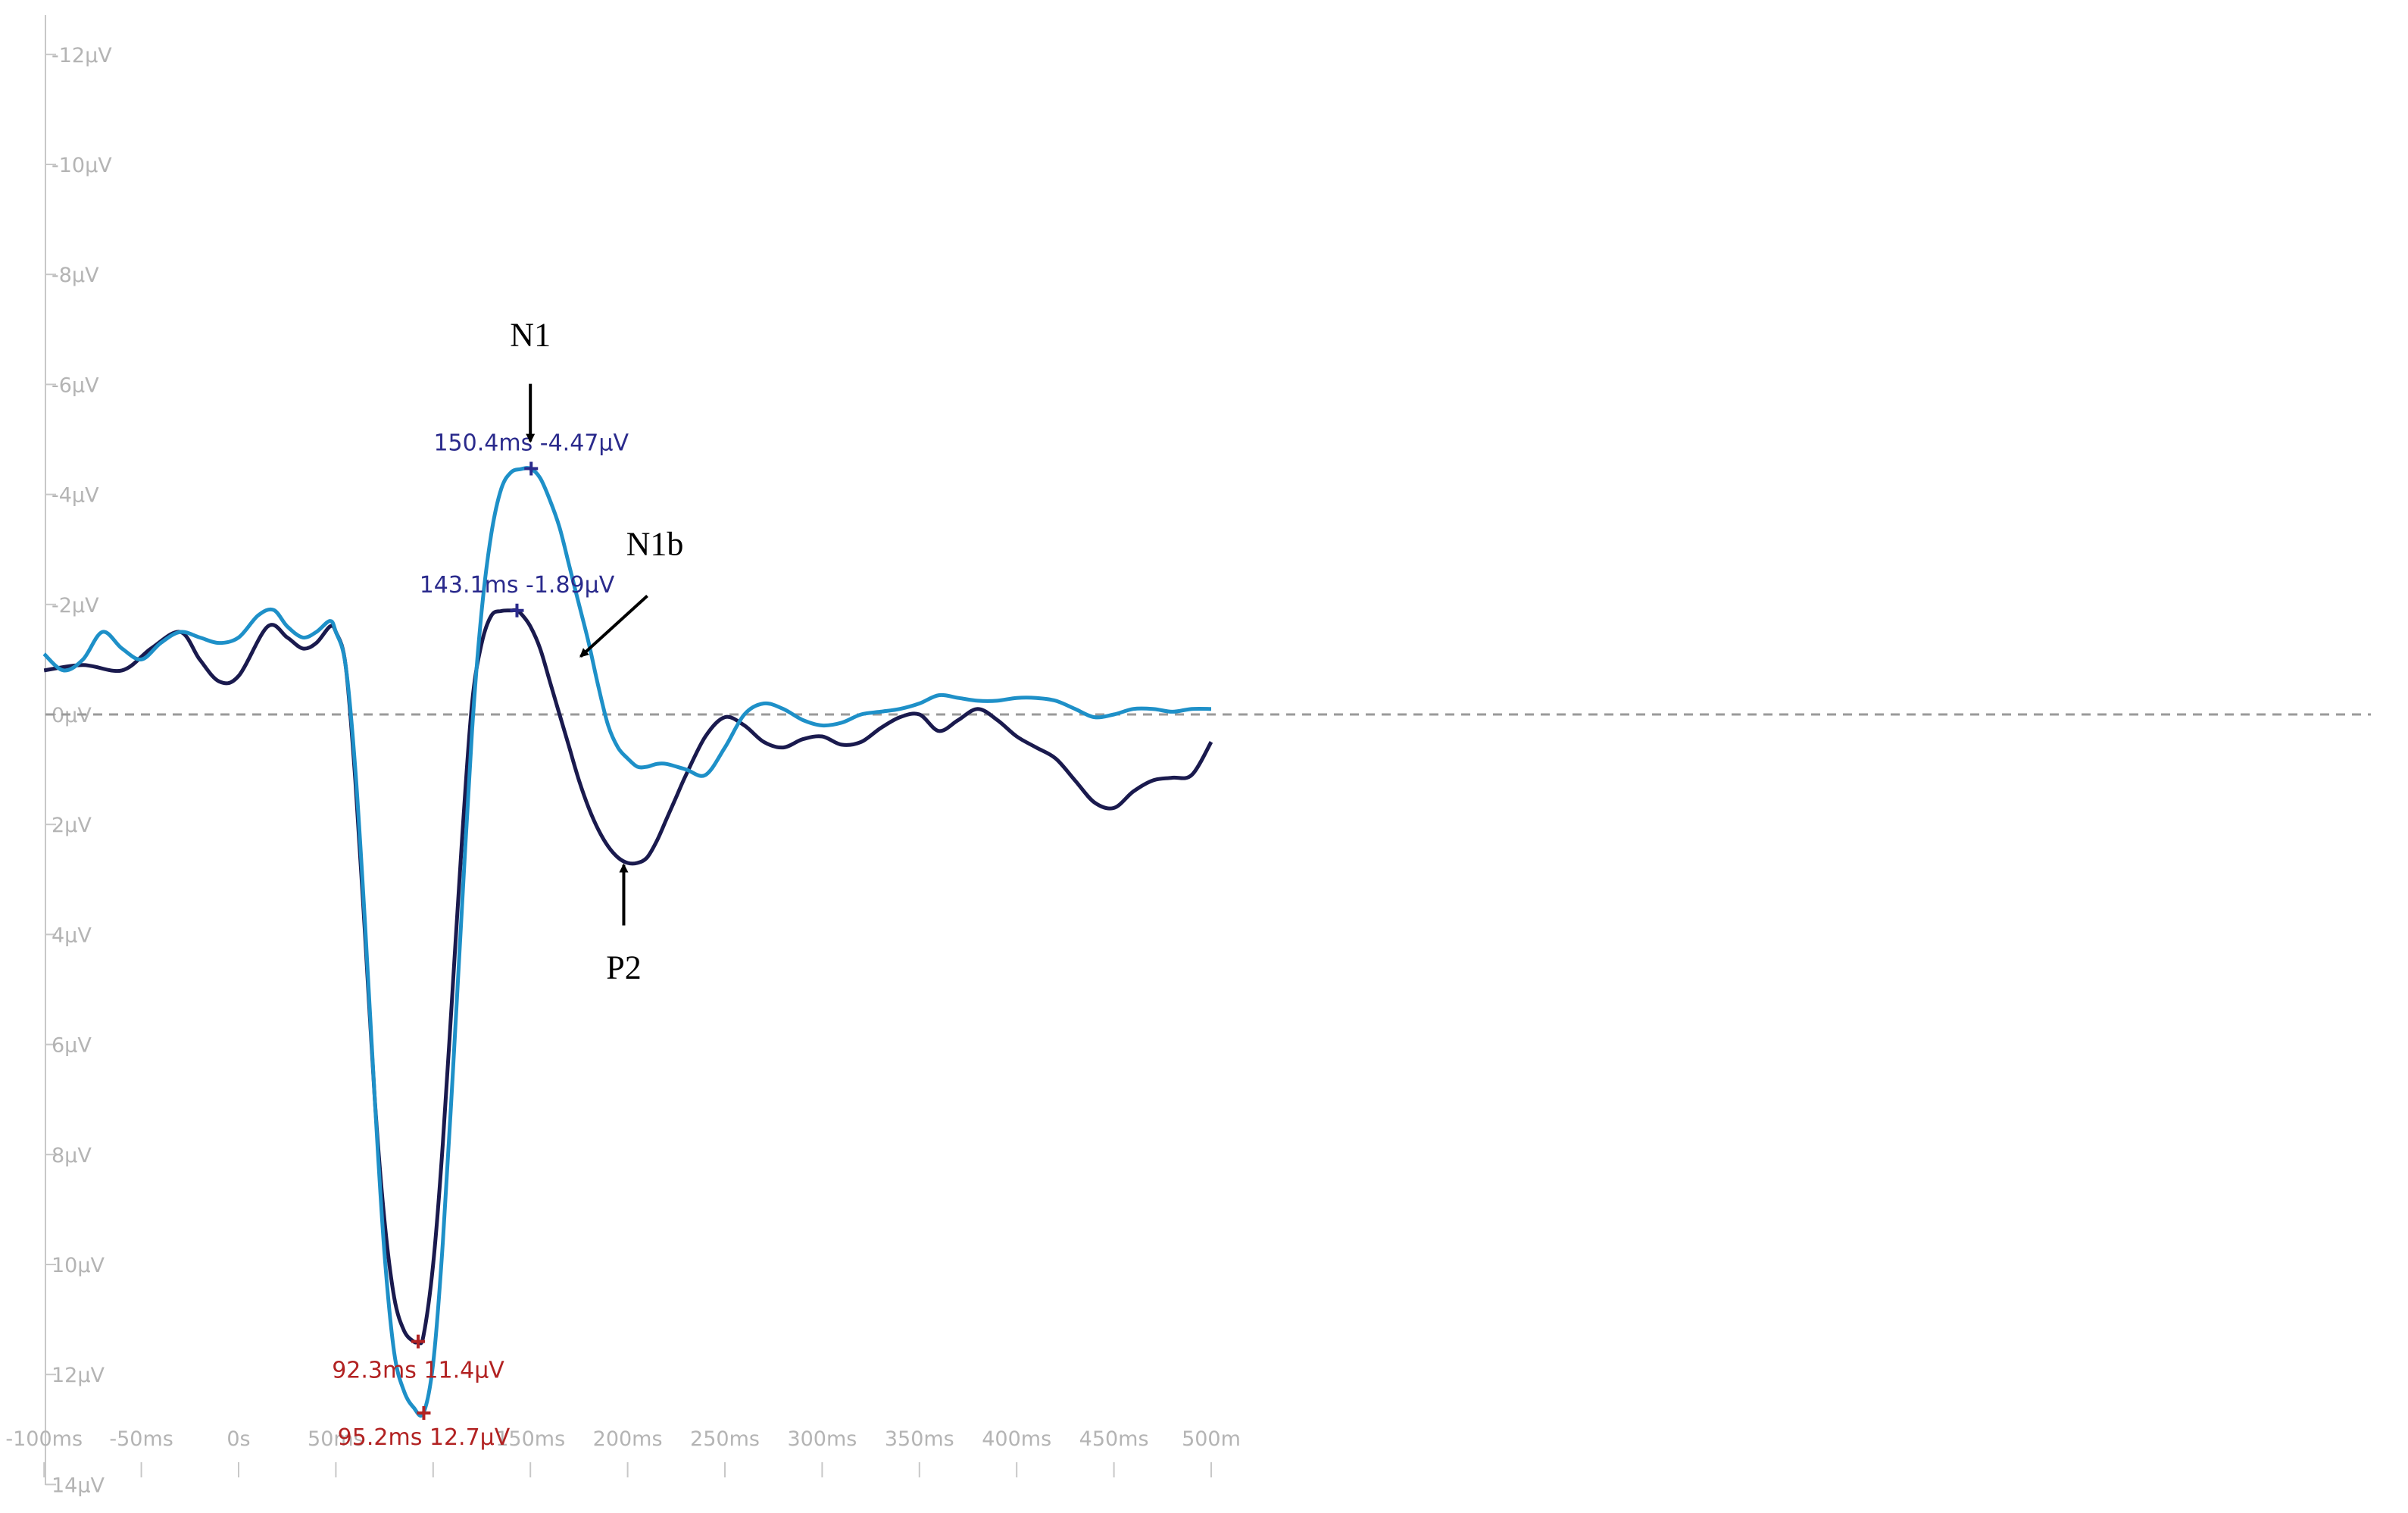  Describe the element at coordinates (919, 1439) in the screenshot. I see `x-tick-label: 350ms` at that location.